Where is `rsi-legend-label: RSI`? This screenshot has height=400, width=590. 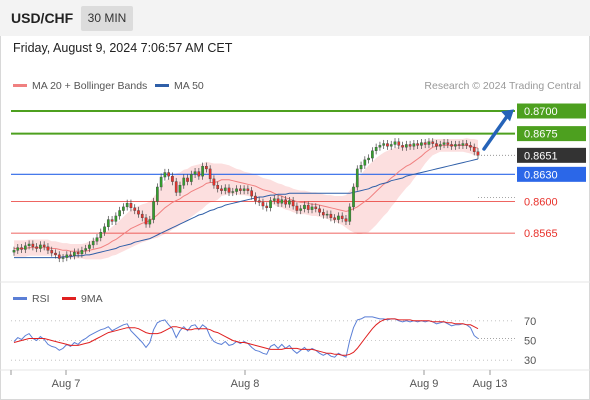
rsi-legend-label: RSI is located at coordinates (41, 299).